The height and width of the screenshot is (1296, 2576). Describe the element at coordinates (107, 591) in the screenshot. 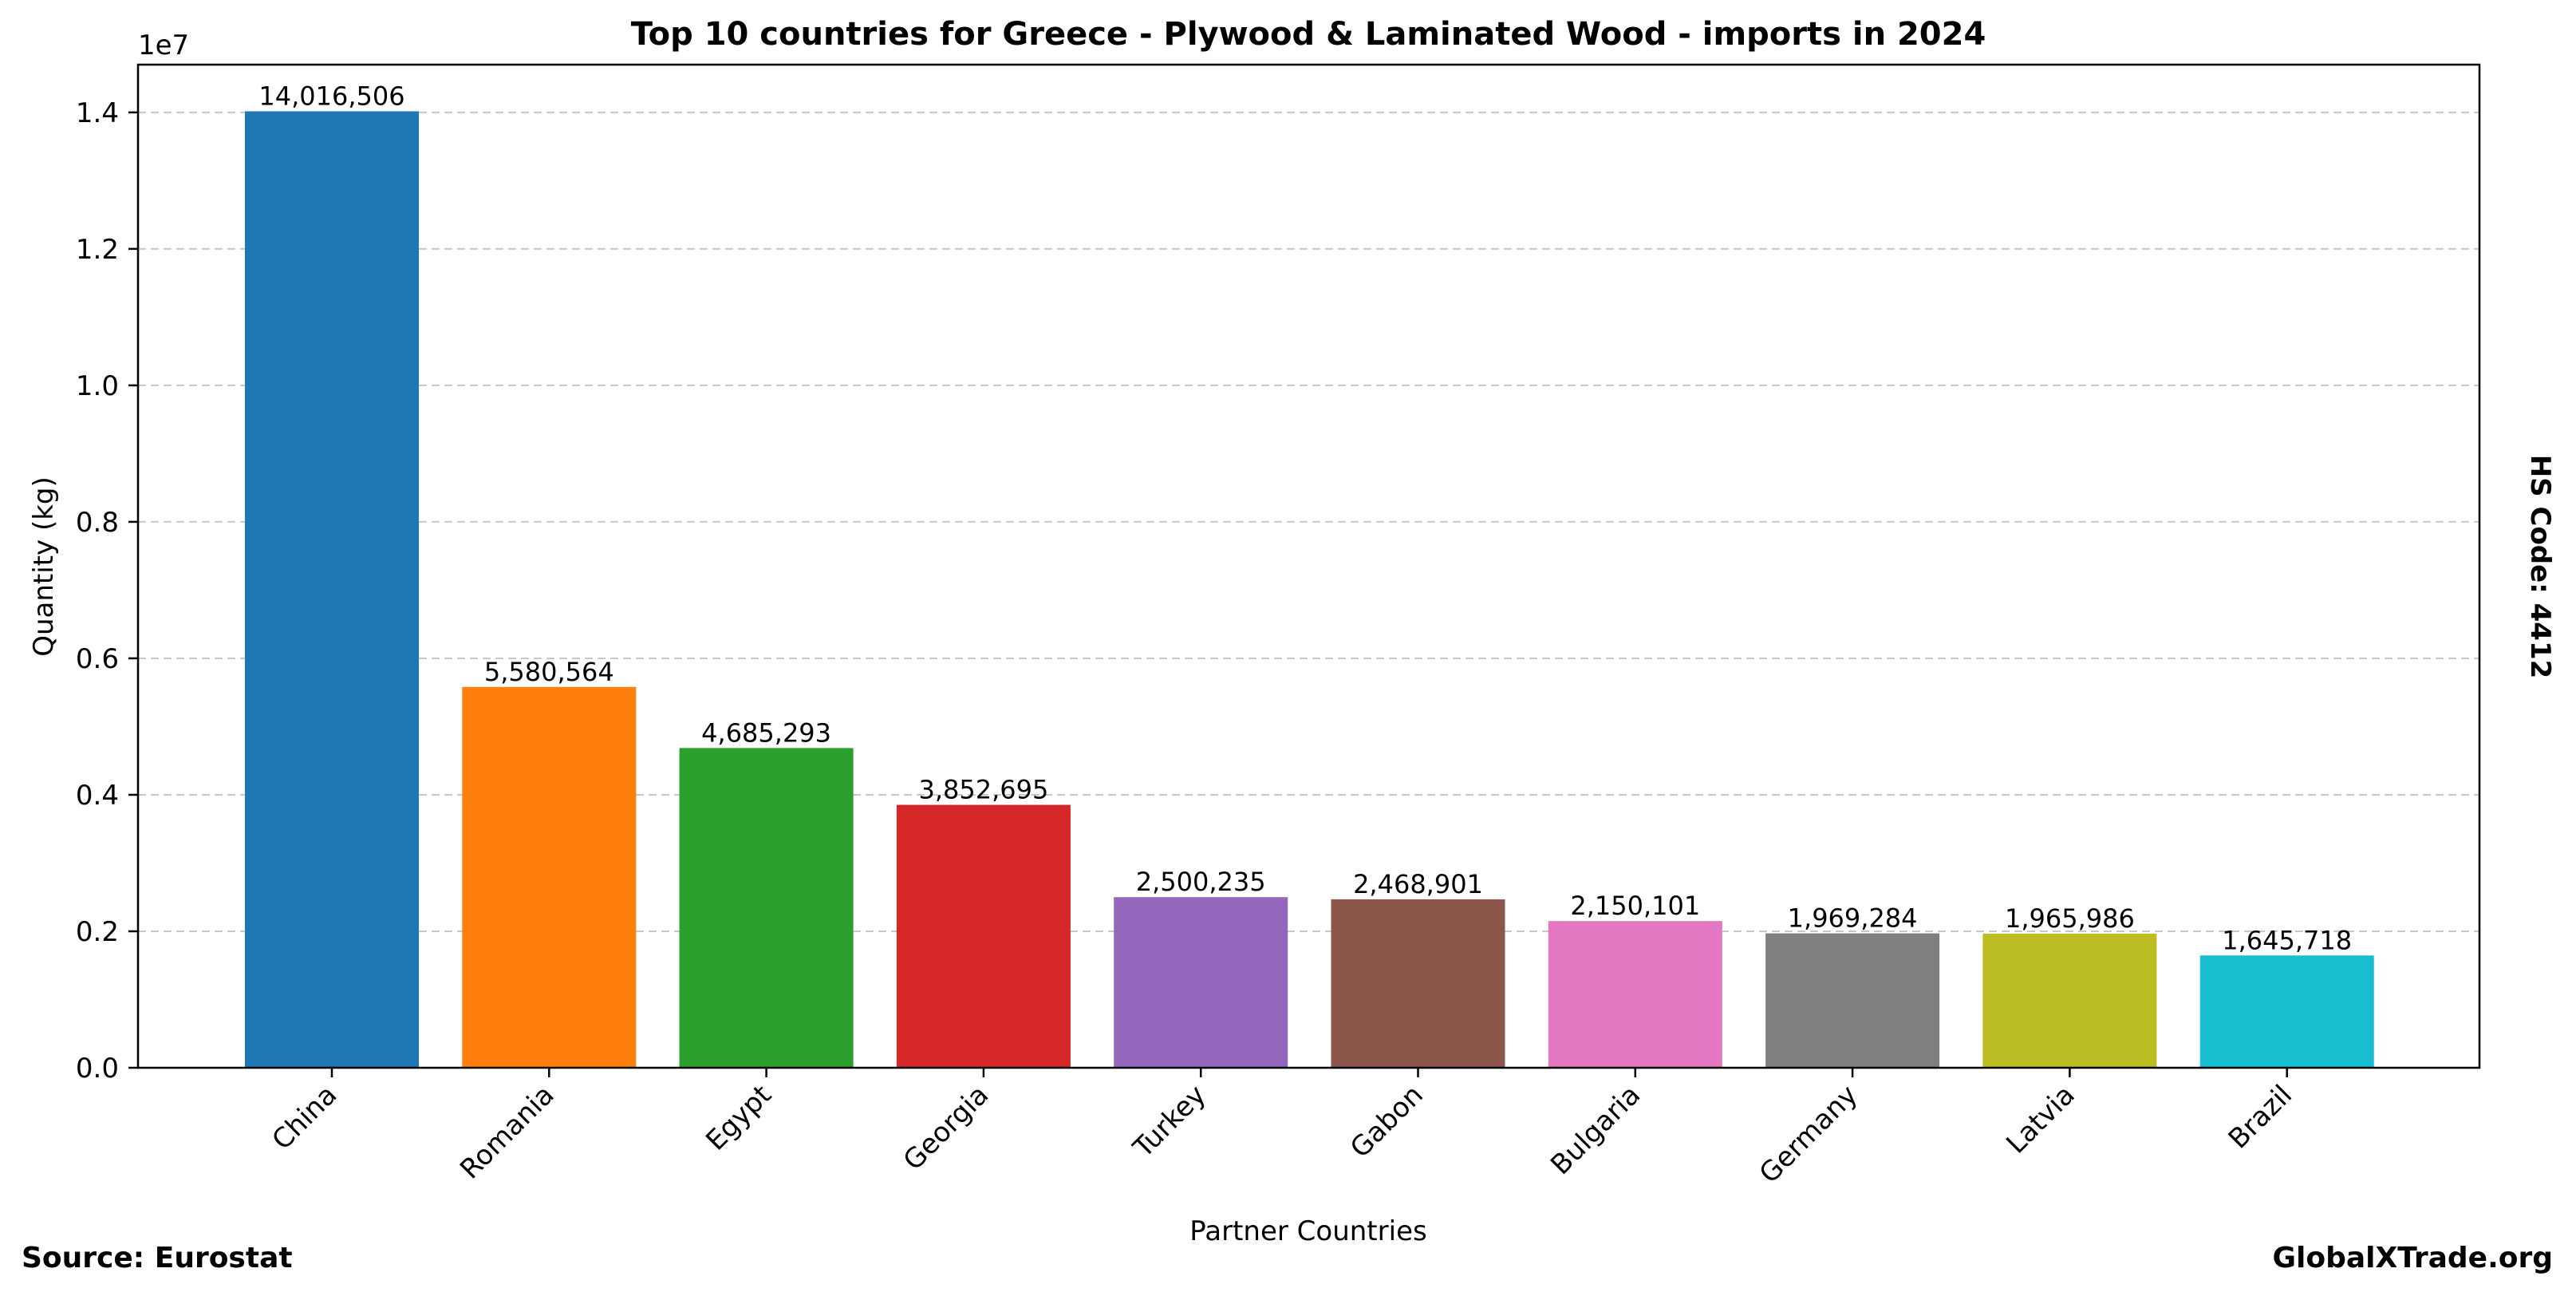

I see `y-axis: 0.0 0.2 0.4 0.6 0.8 1.0 1.2 1.4` at that location.